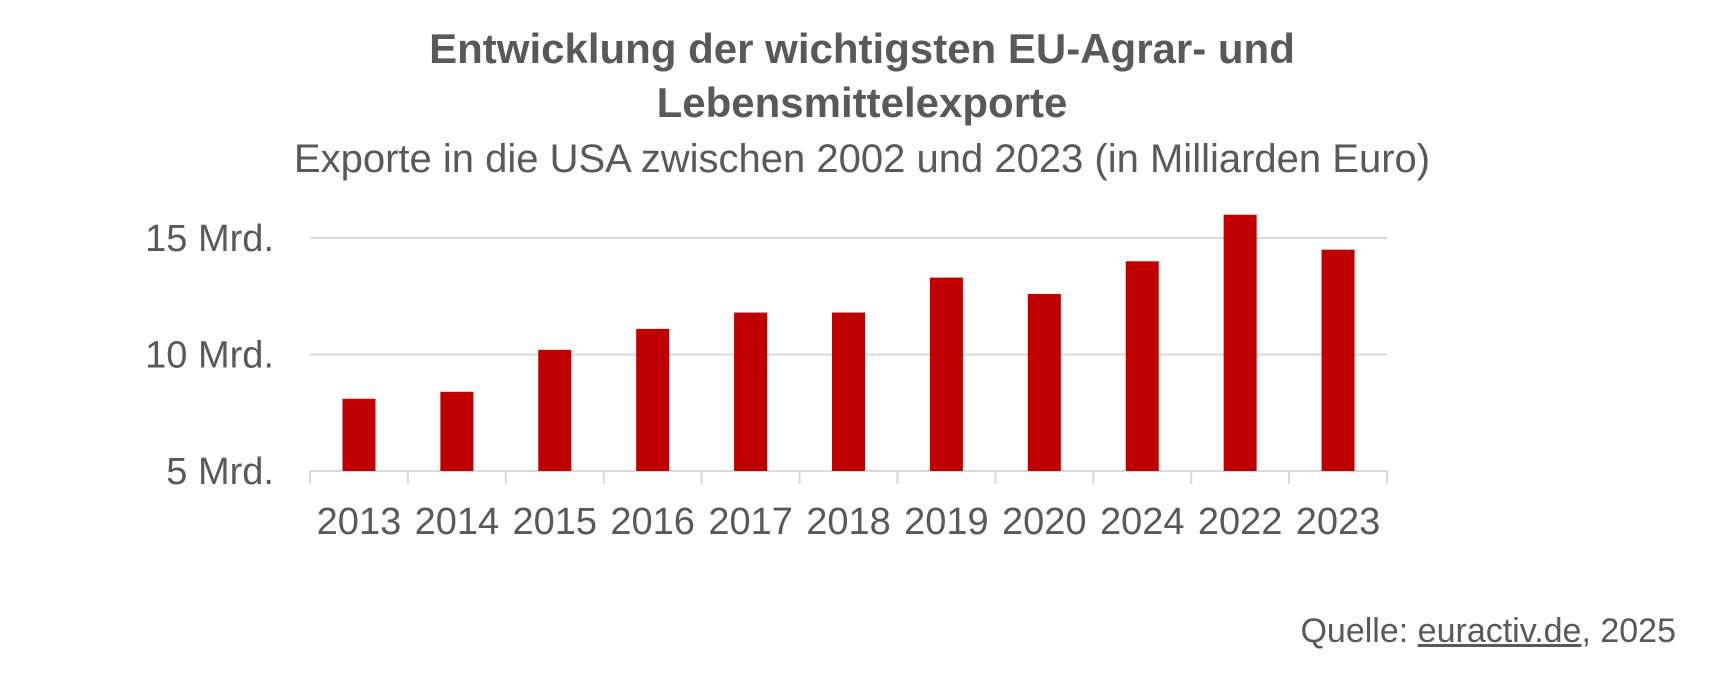  Describe the element at coordinates (1044, 522) in the screenshot. I see `x-tick-label: 2020` at that location.